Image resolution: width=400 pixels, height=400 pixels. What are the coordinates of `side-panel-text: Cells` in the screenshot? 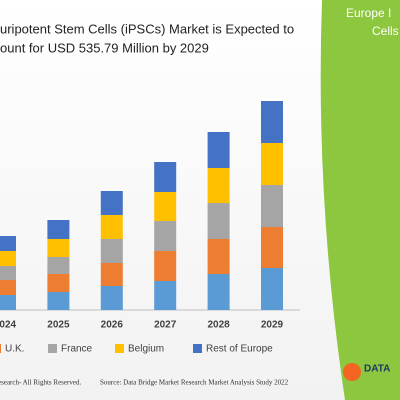 It's located at (385, 31).